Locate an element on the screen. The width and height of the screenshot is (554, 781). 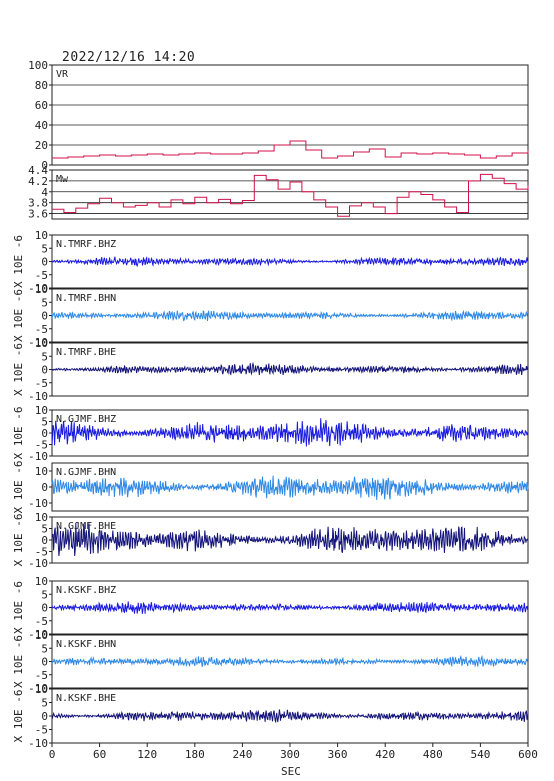
panel-label: N.GJMF.BHN is located at coordinates (86, 472).